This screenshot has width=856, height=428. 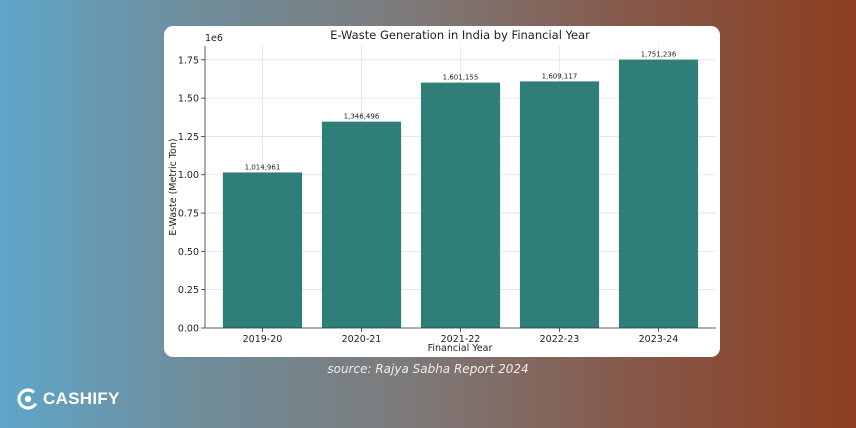 I want to click on bar-value-label: 1,014,961, so click(x=263, y=167).